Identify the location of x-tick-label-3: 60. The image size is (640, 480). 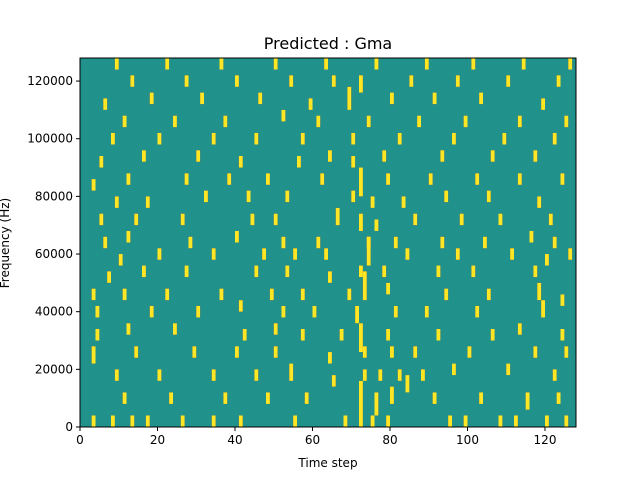
(312, 440).